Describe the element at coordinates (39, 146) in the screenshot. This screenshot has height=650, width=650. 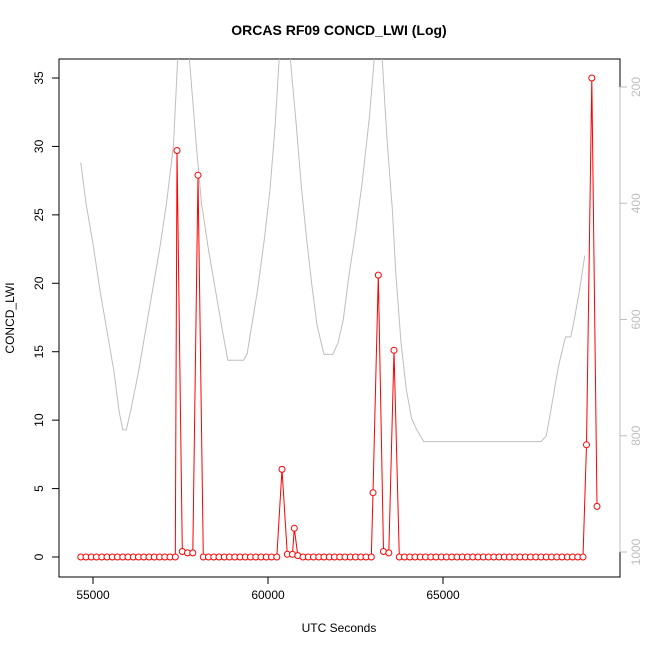
I see `y-tick-label: 30` at that location.